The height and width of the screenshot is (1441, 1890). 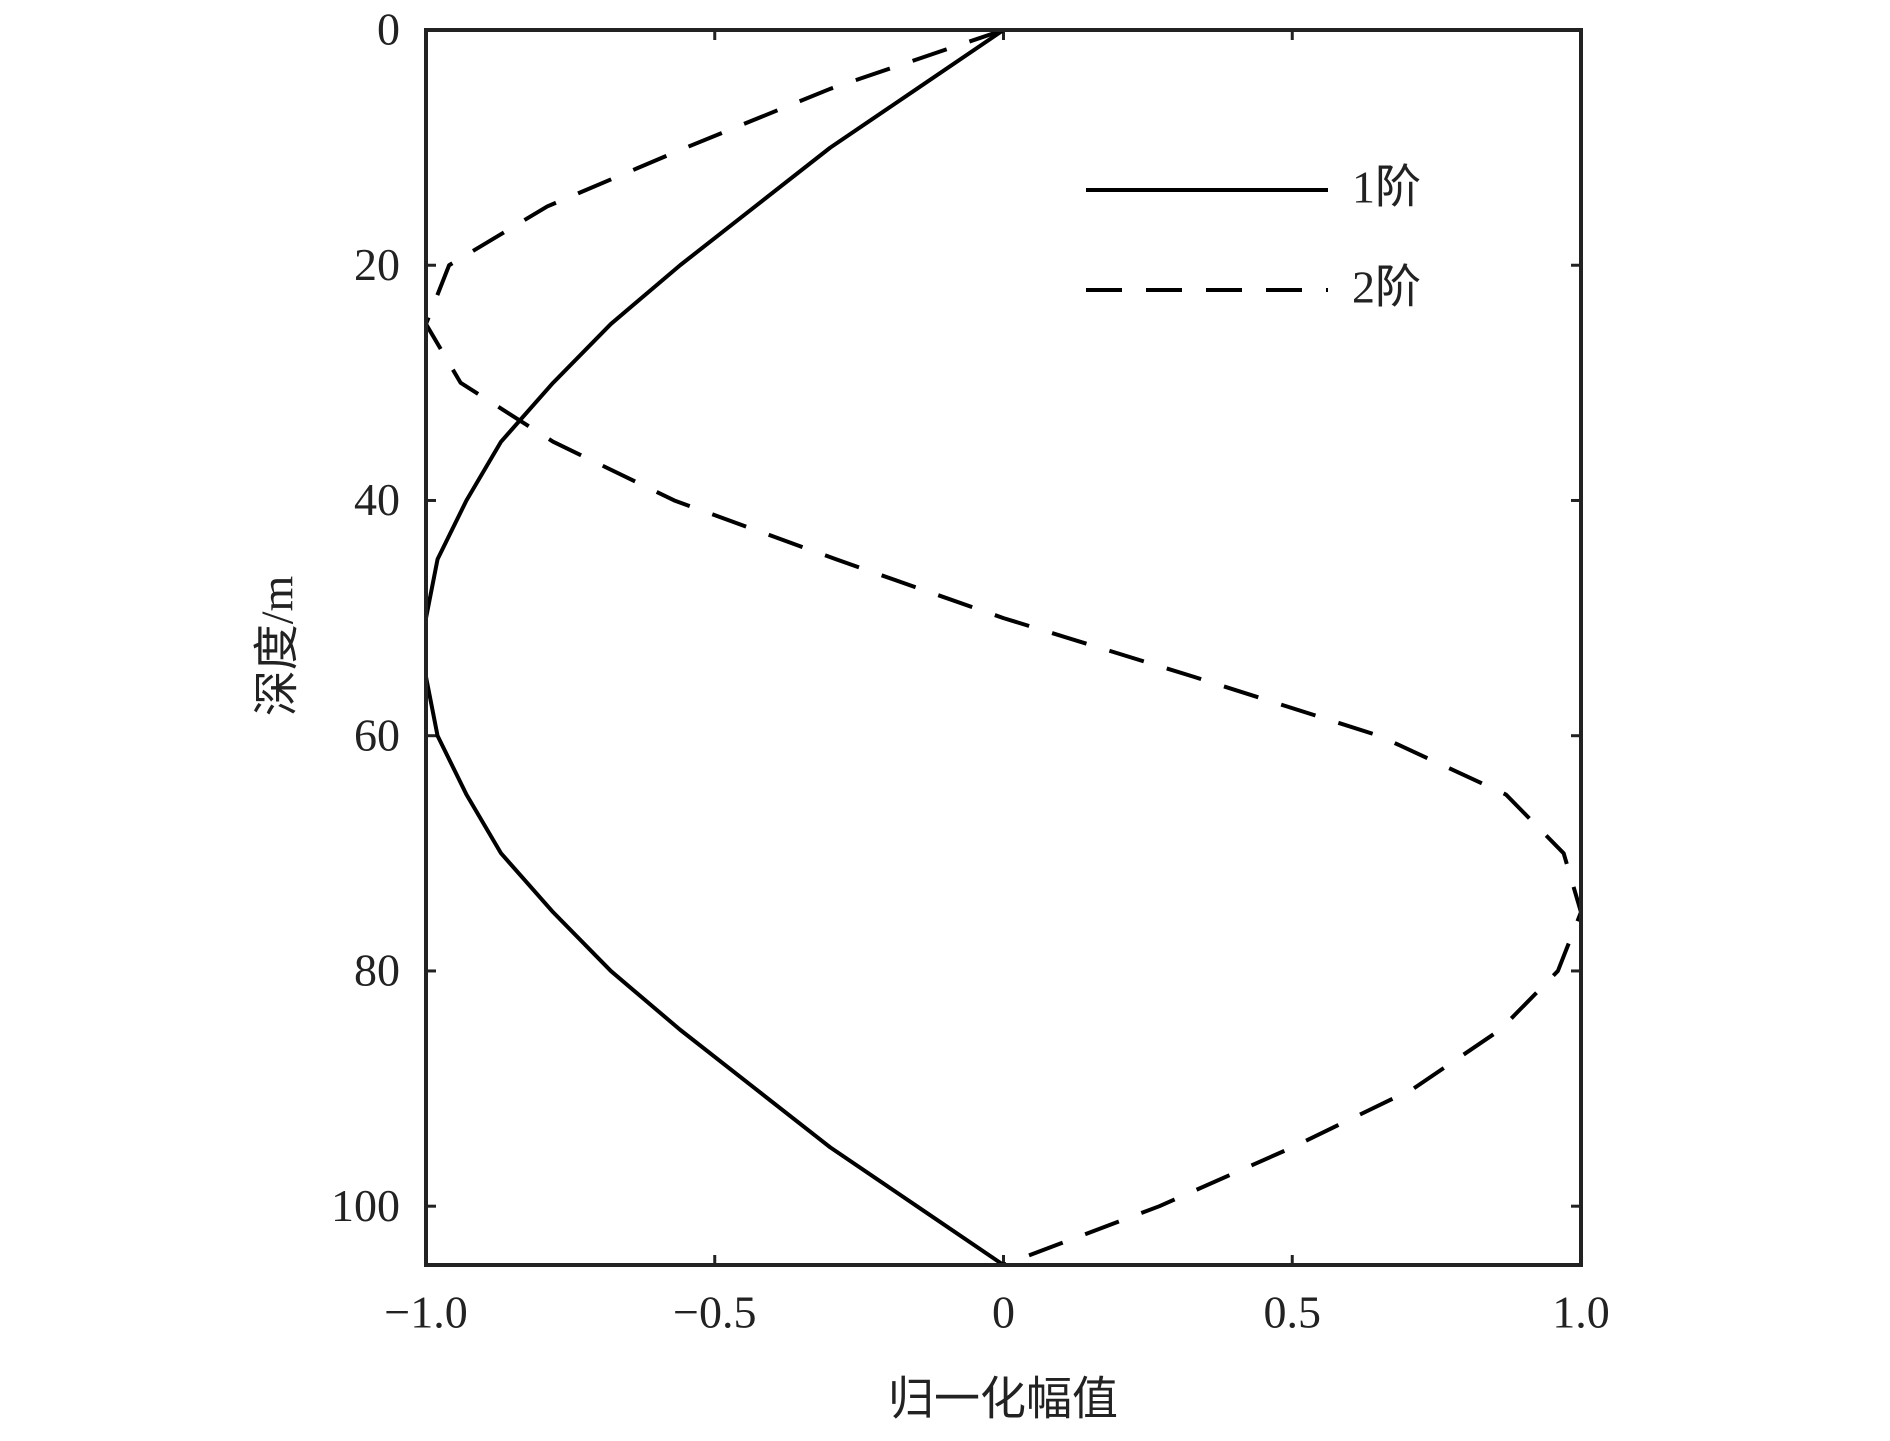 I want to click on y-tick-label: 100, so click(x=365, y=1205).